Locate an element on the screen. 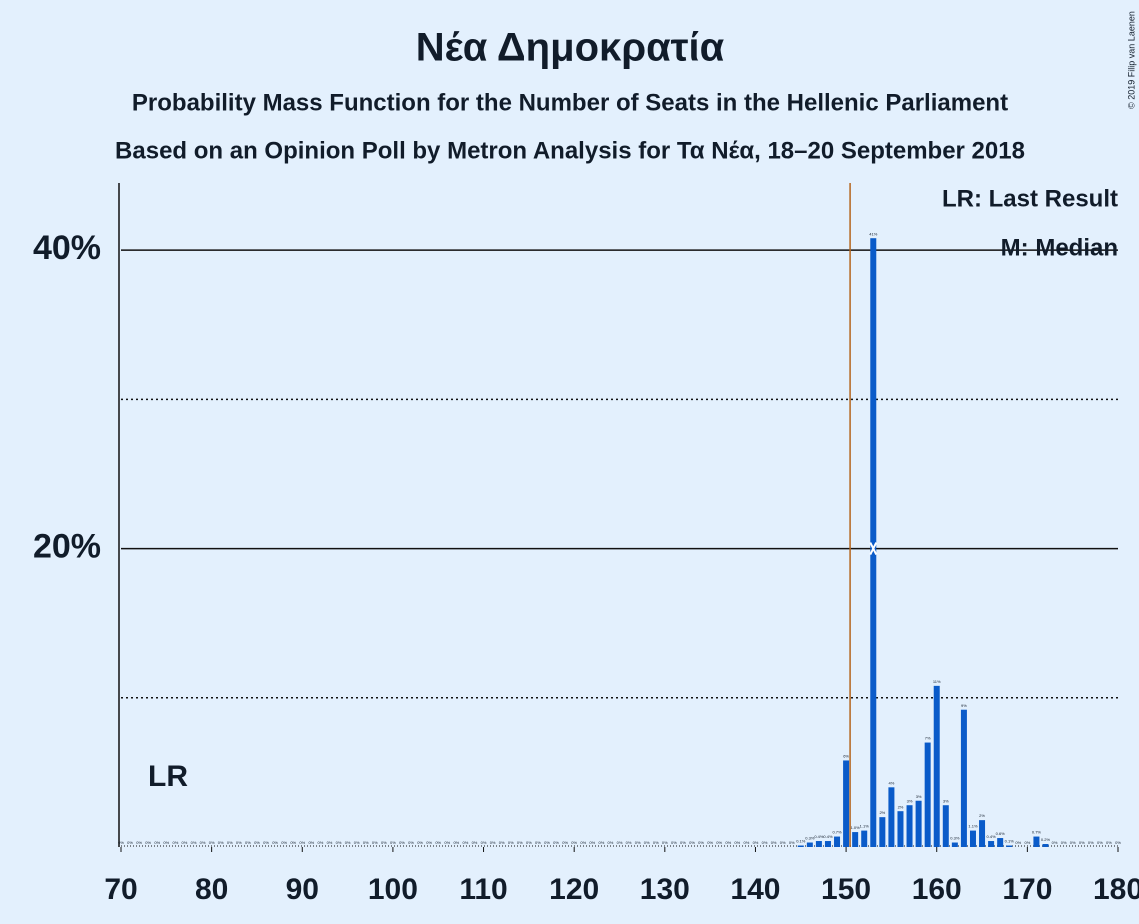 This screenshot has width=1139, height=924. y-tick-label: 40% is located at coordinates (67, 248).